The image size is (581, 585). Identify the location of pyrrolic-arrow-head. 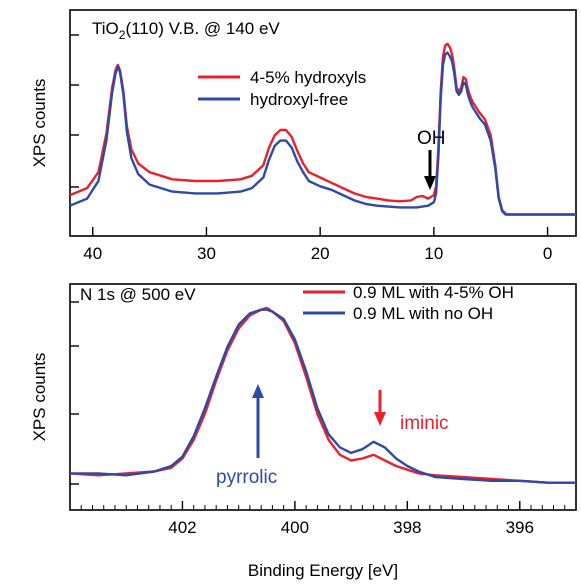
(258, 391).